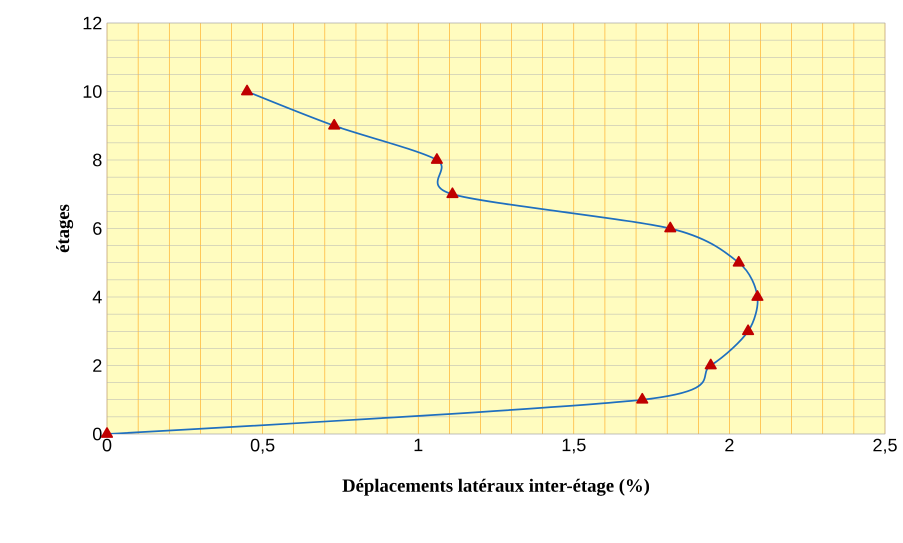 This screenshot has height=543, width=903. What do you see at coordinates (65, 228) in the screenshot?
I see `y-axis-title: étages` at bounding box center [65, 228].